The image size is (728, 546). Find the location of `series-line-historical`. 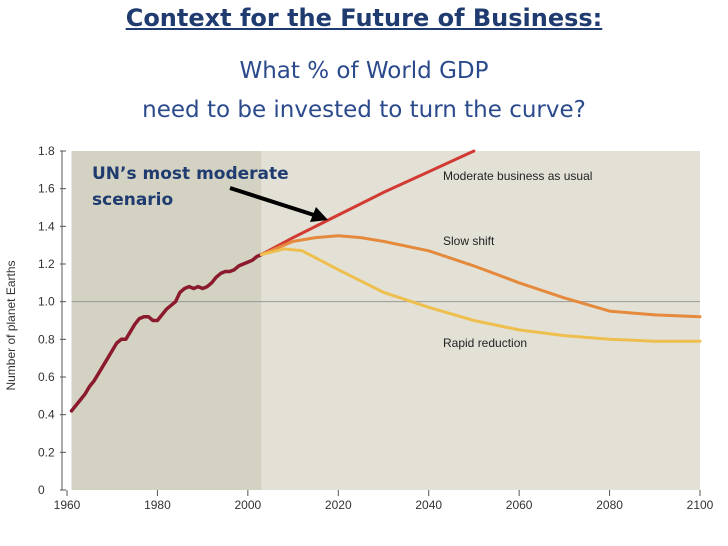

series-line-historical is located at coordinates (166, 332).